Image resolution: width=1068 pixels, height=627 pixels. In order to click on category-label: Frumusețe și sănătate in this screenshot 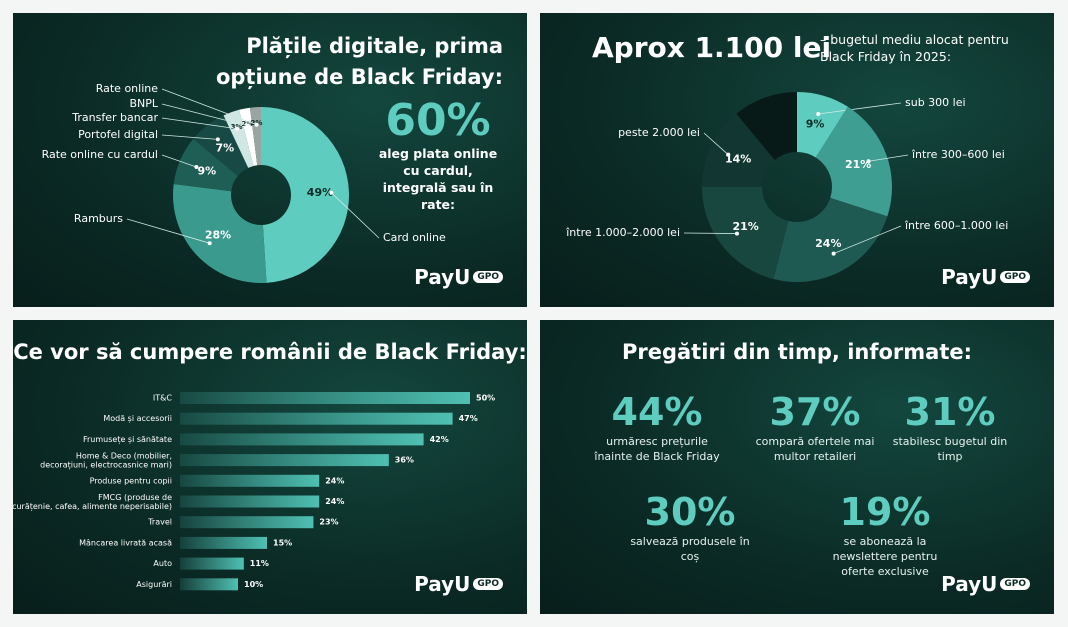, I will do `click(127, 440)`.